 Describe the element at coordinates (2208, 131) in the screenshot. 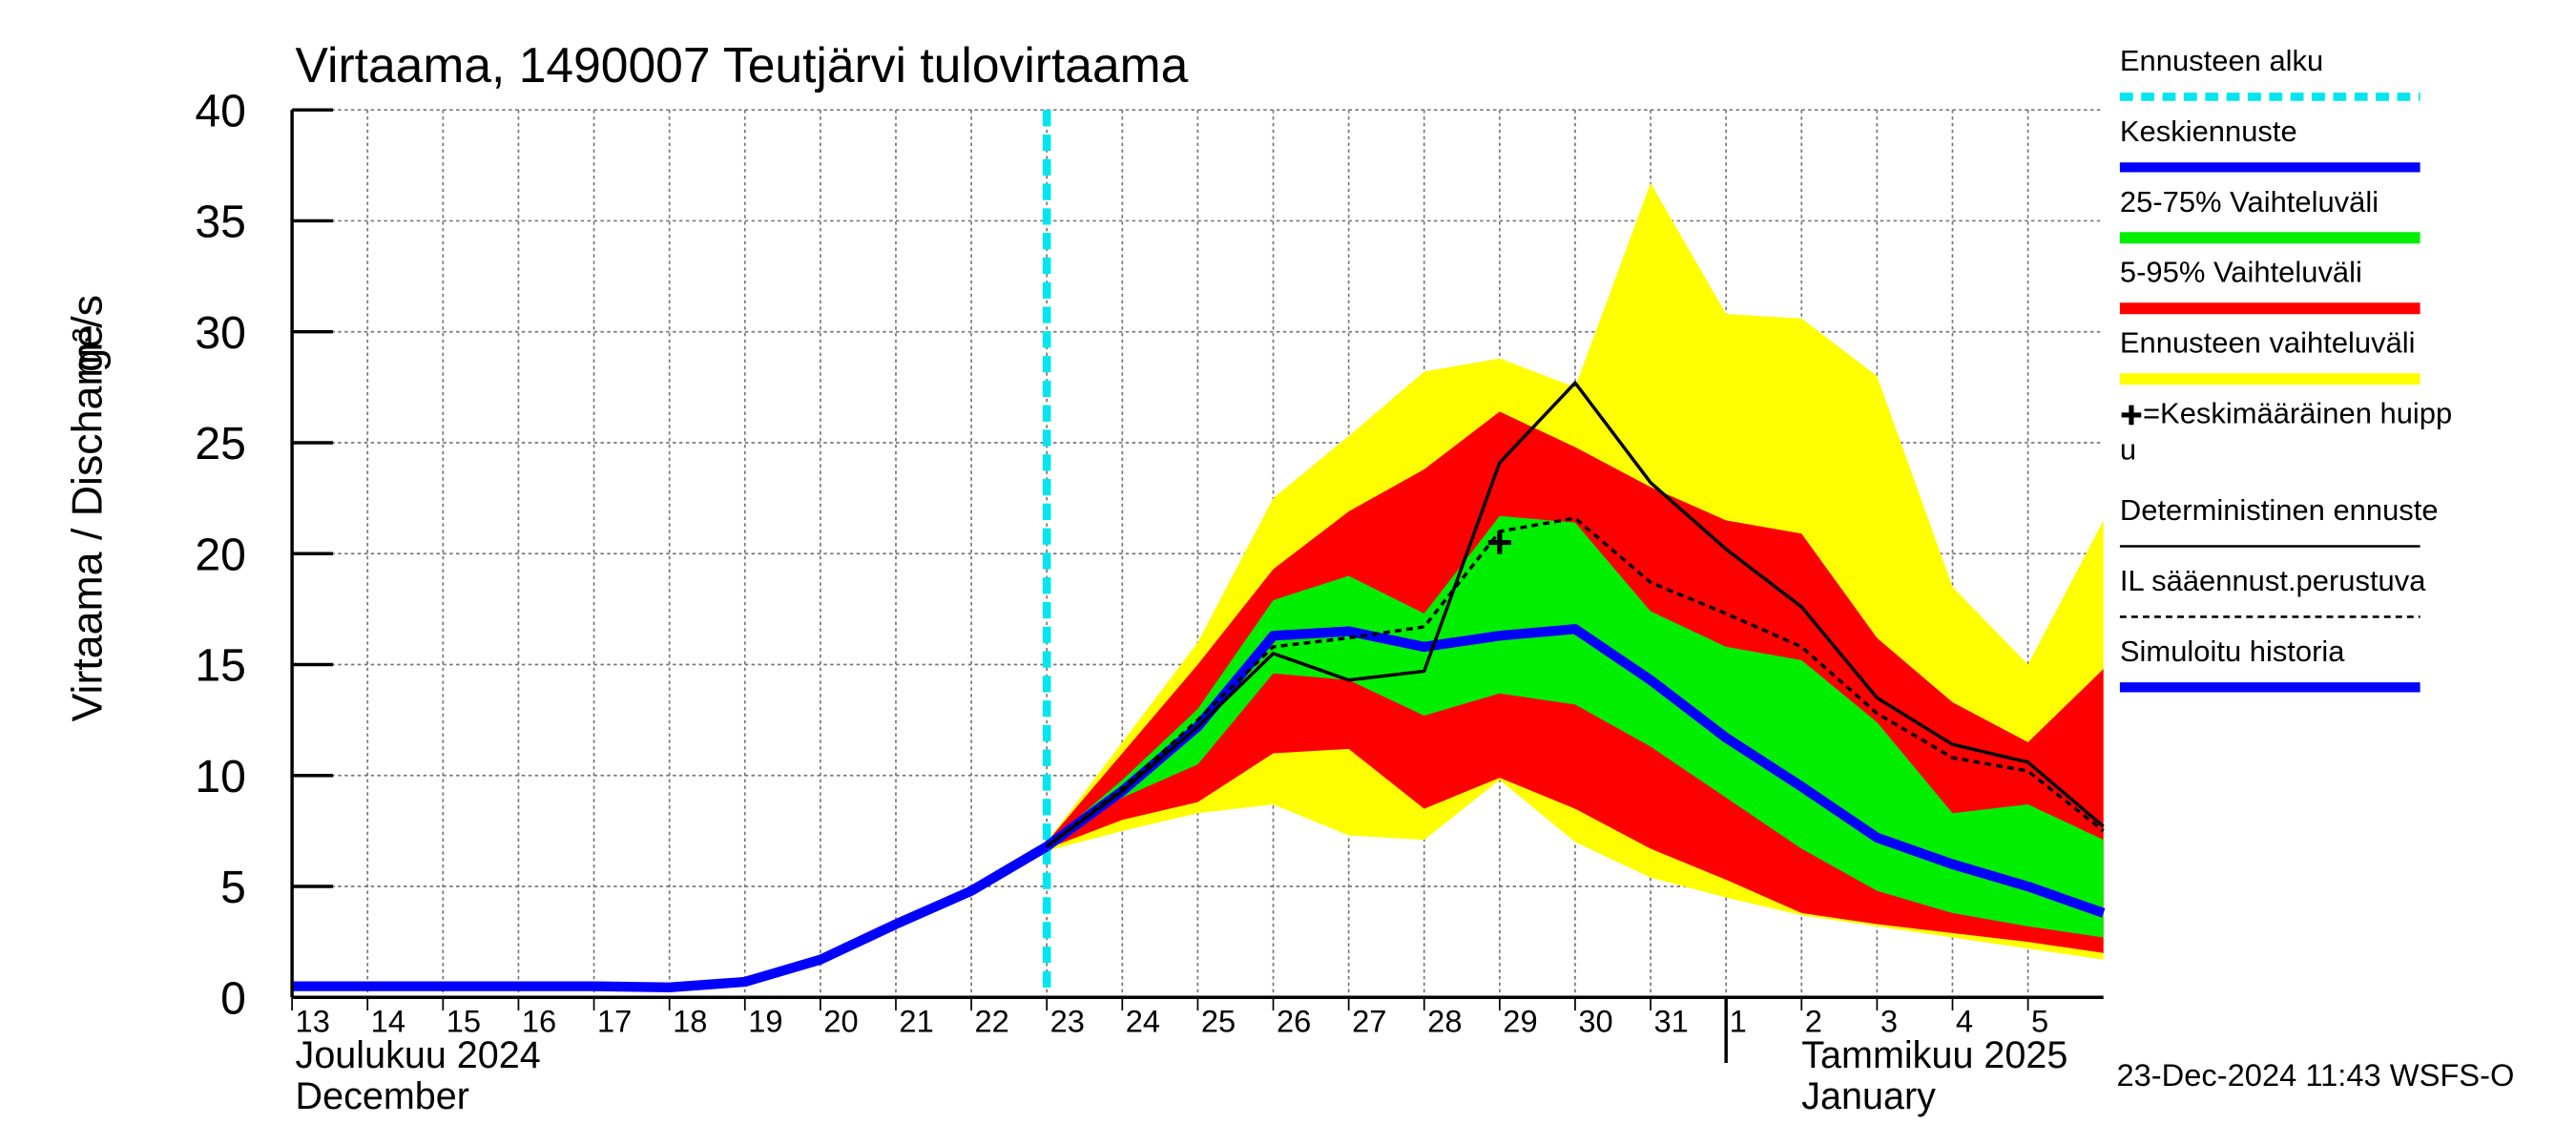

I see `legend-label: Keskiennuste` at that location.